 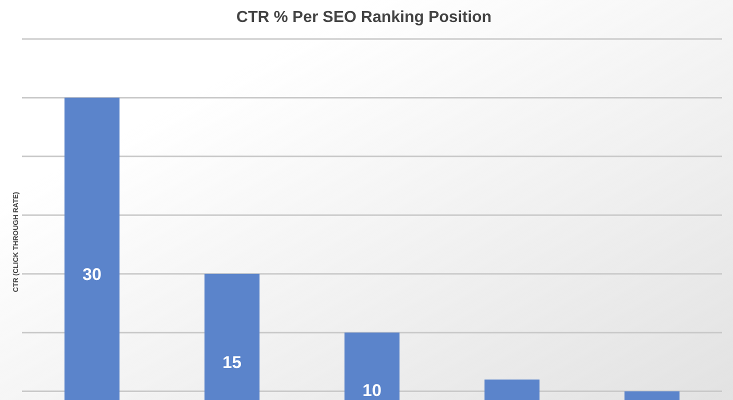 I want to click on data-label: 30, so click(x=92, y=274).